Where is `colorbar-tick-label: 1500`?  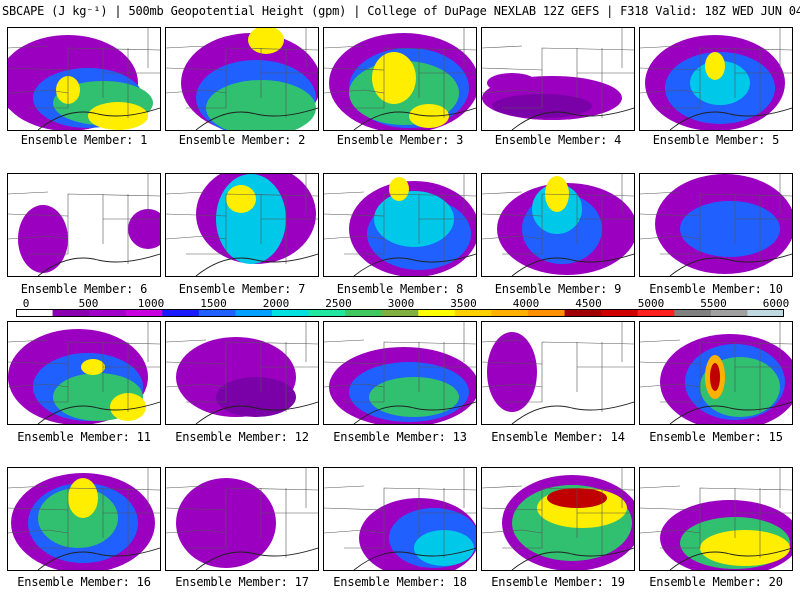 colorbar-tick-label: 1500 is located at coordinates (213, 303).